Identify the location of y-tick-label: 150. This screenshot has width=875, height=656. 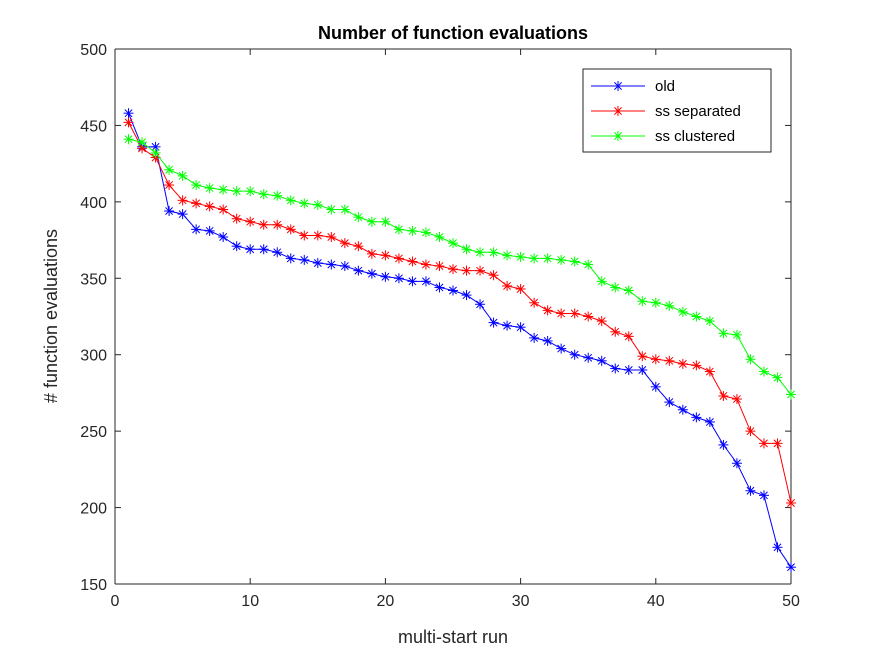
(93, 585).